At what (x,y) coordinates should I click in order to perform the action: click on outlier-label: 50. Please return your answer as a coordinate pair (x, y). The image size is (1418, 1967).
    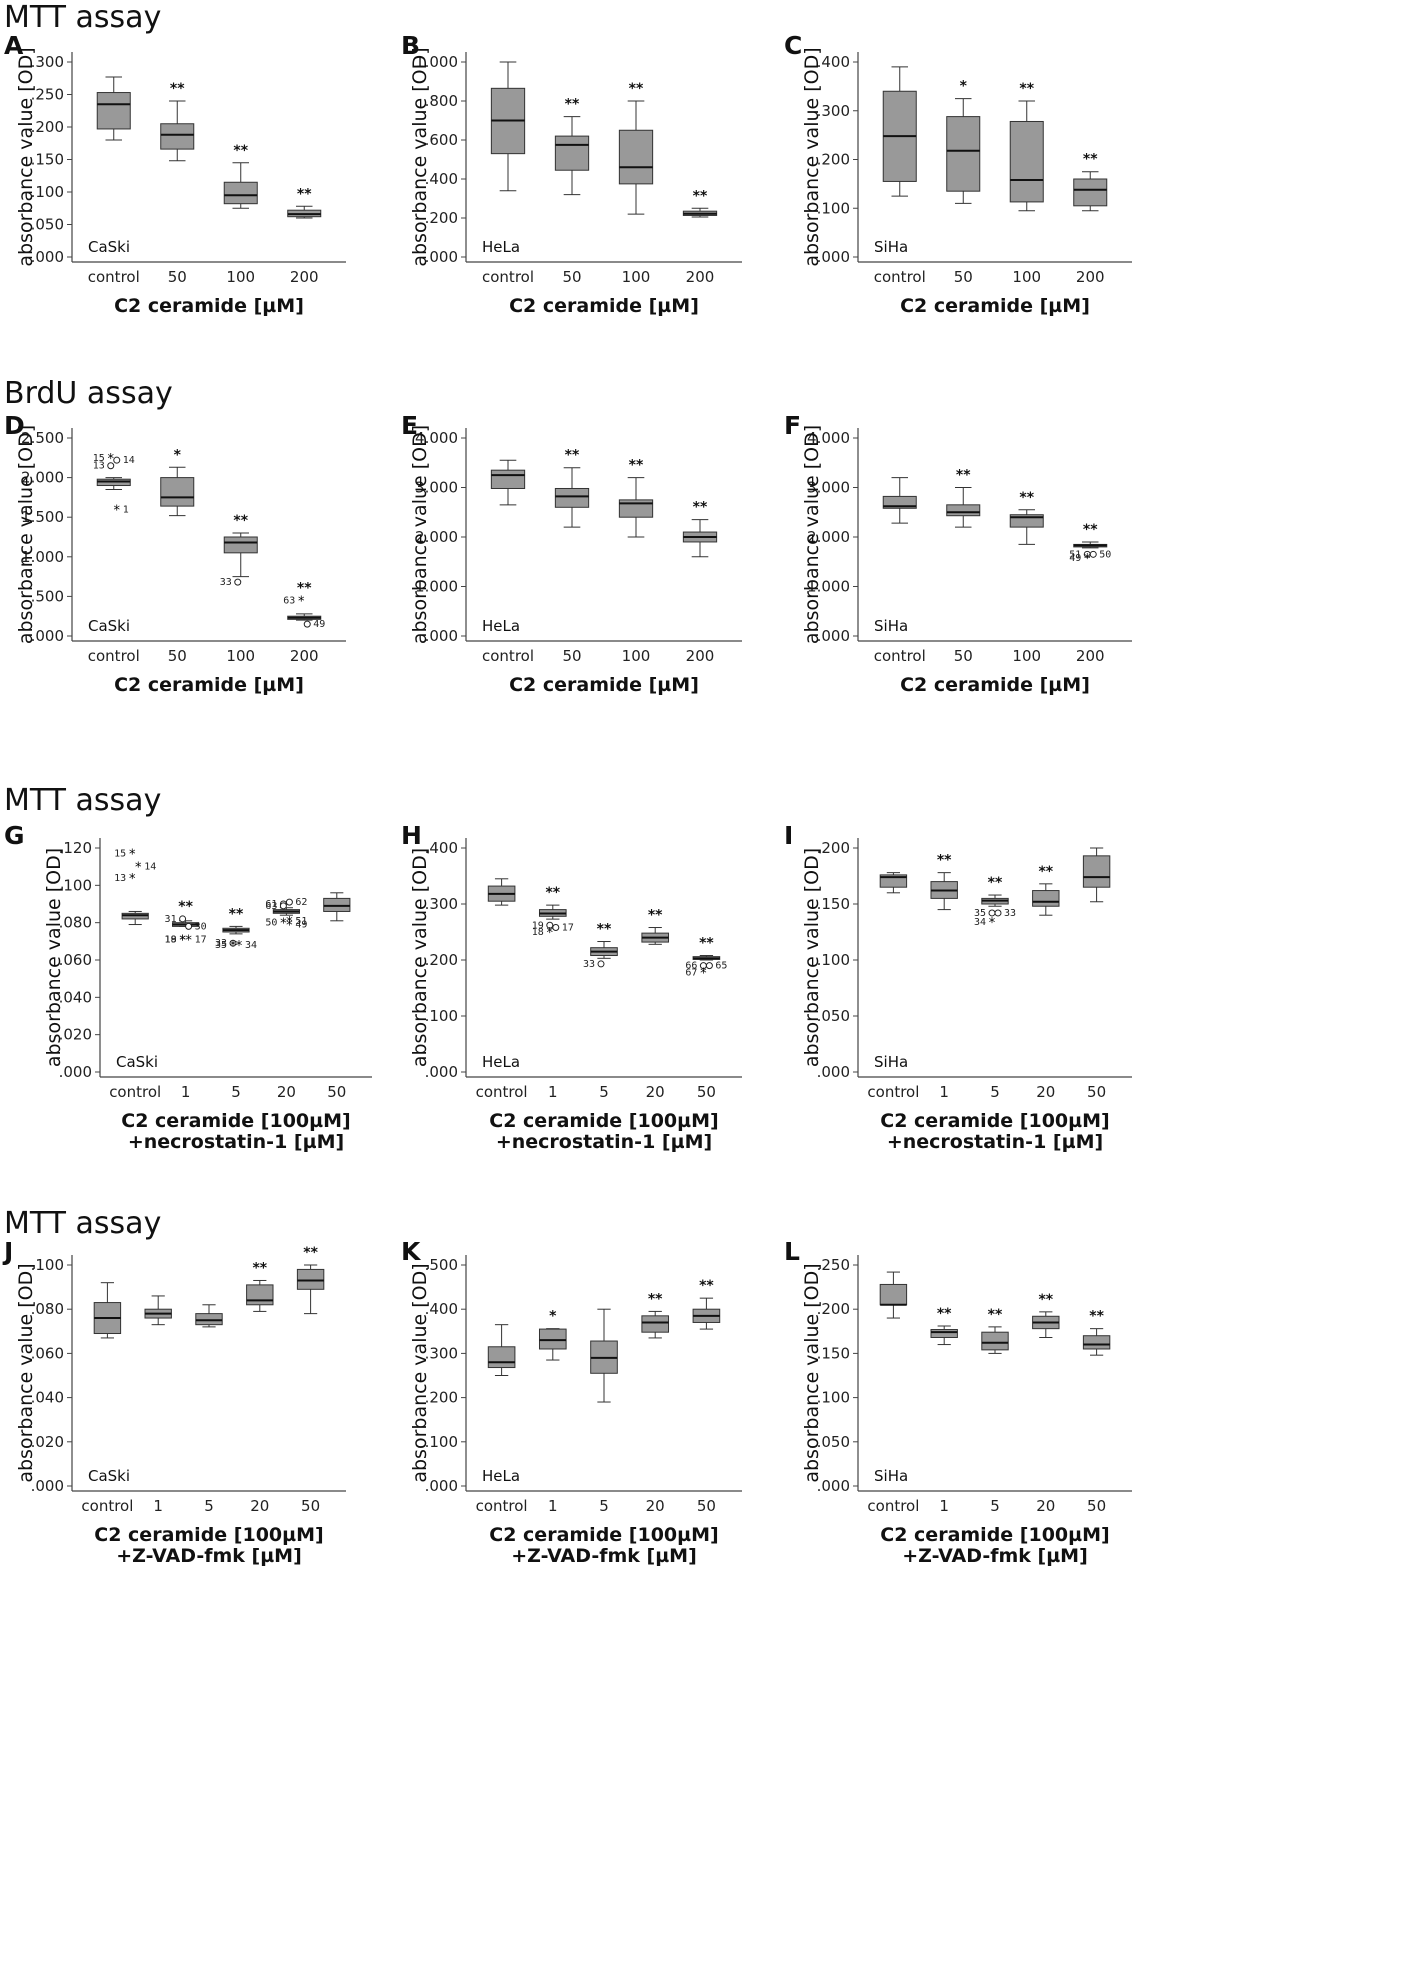
    Looking at the image, I should click on (1105, 554).